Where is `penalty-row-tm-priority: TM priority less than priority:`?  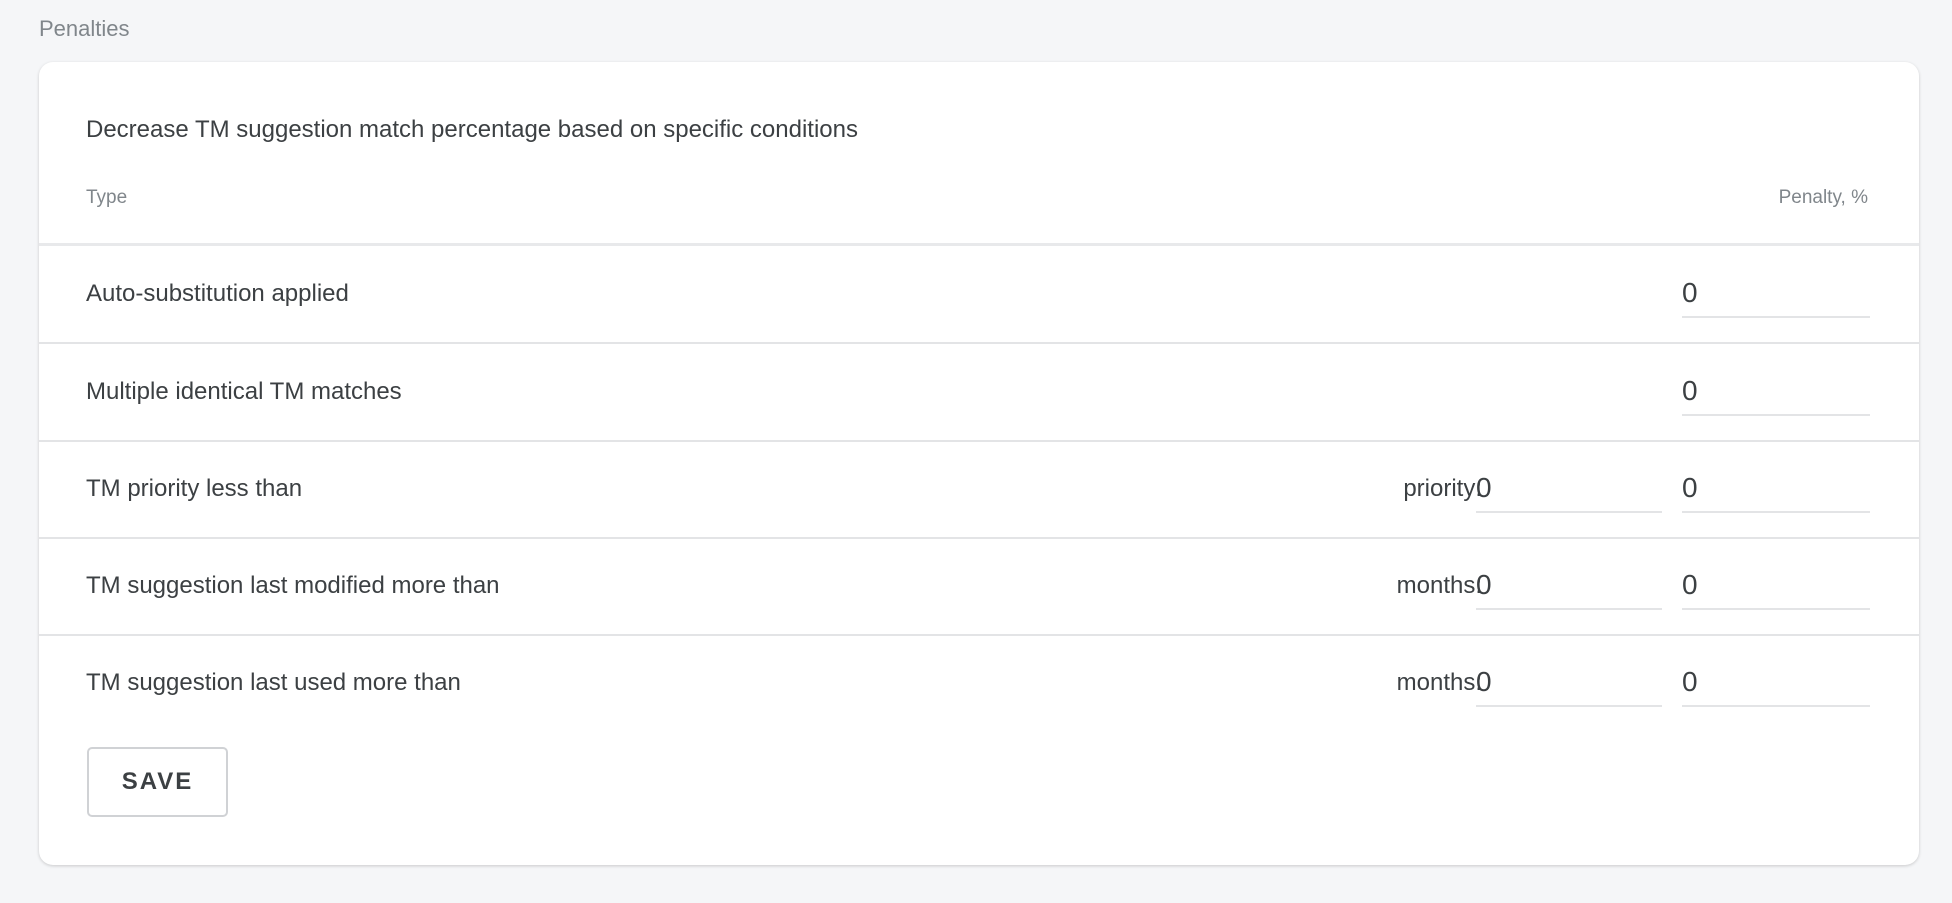 penalty-row-tm-priority: TM priority less than priority: is located at coordinates (979, 490).